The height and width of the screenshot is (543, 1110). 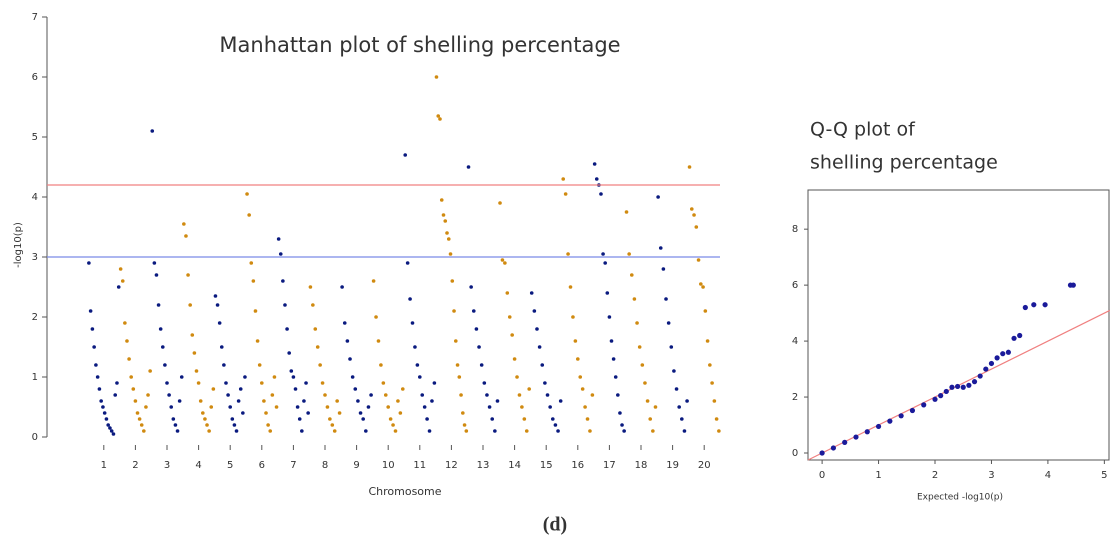 What do you see at coordinates (1048, 475) in the screenshot?
I see `x-tick-label: 4` at bounding box center [1048, 475].